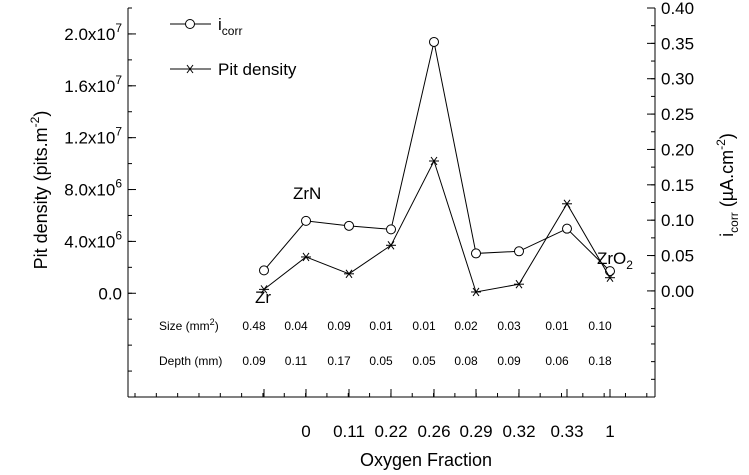 The height and width of the screenshot is (475, 749). What do you see at coordinates (307, 193) in the screenshot?
I see `point-annotation: ZrN` at bounding box center [307, 193].